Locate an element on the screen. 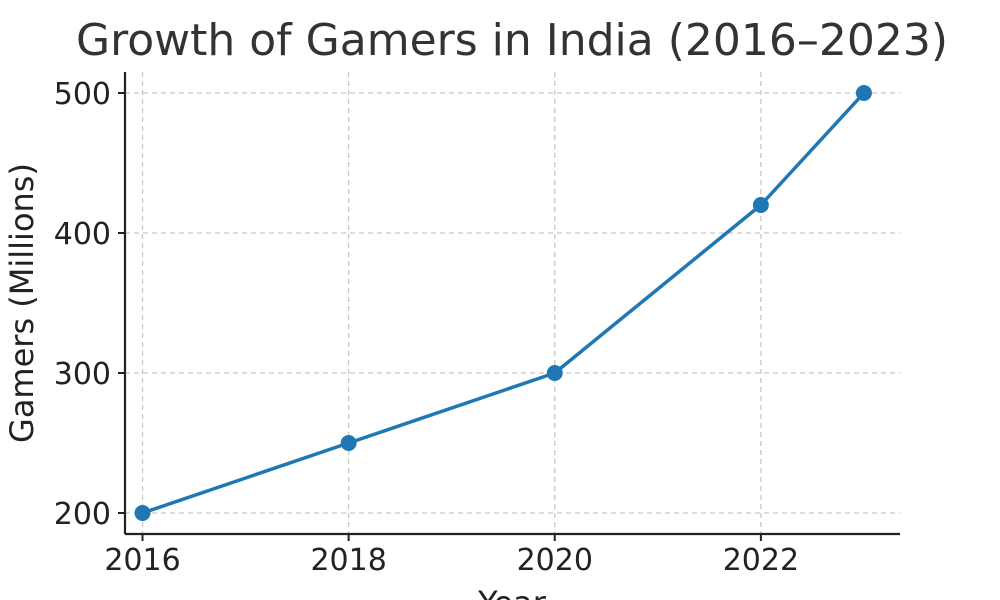 The width and height of the screenshot is (1000, 600). chart-title: Growth of Gamers in India (2016–2023) is located at coordinates (512, 40).